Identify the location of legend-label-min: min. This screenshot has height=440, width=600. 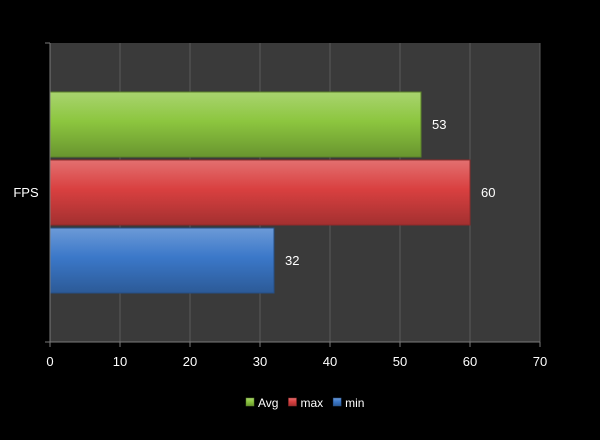
(354, 403).